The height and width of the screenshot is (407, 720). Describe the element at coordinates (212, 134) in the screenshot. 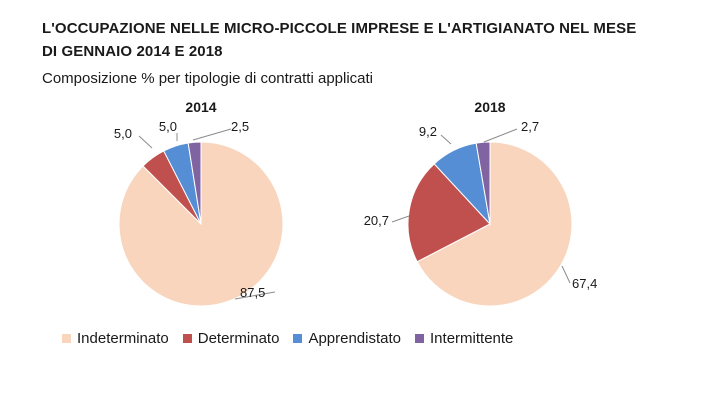

I see `leader-line-2014-intermittente` at that location.